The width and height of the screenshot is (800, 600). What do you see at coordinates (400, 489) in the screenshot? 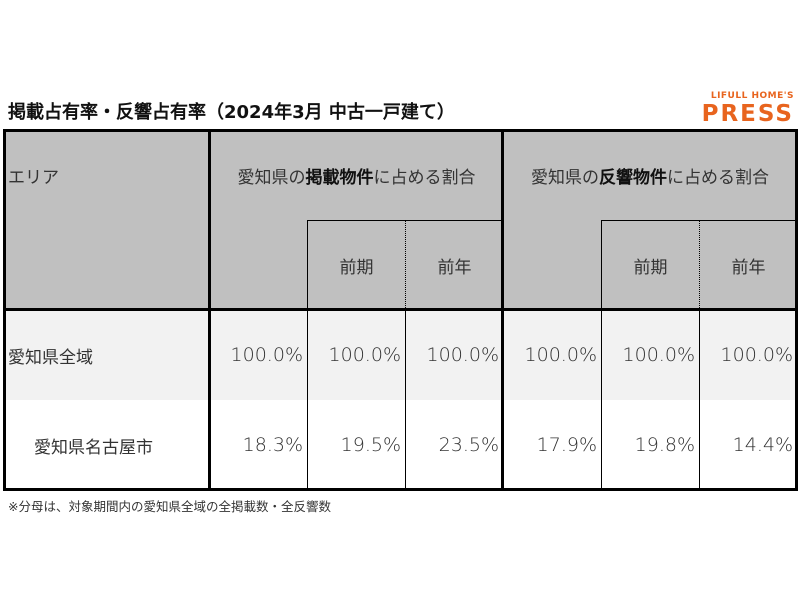
I see `table-border-bottom` at bounding box center [400, 489].